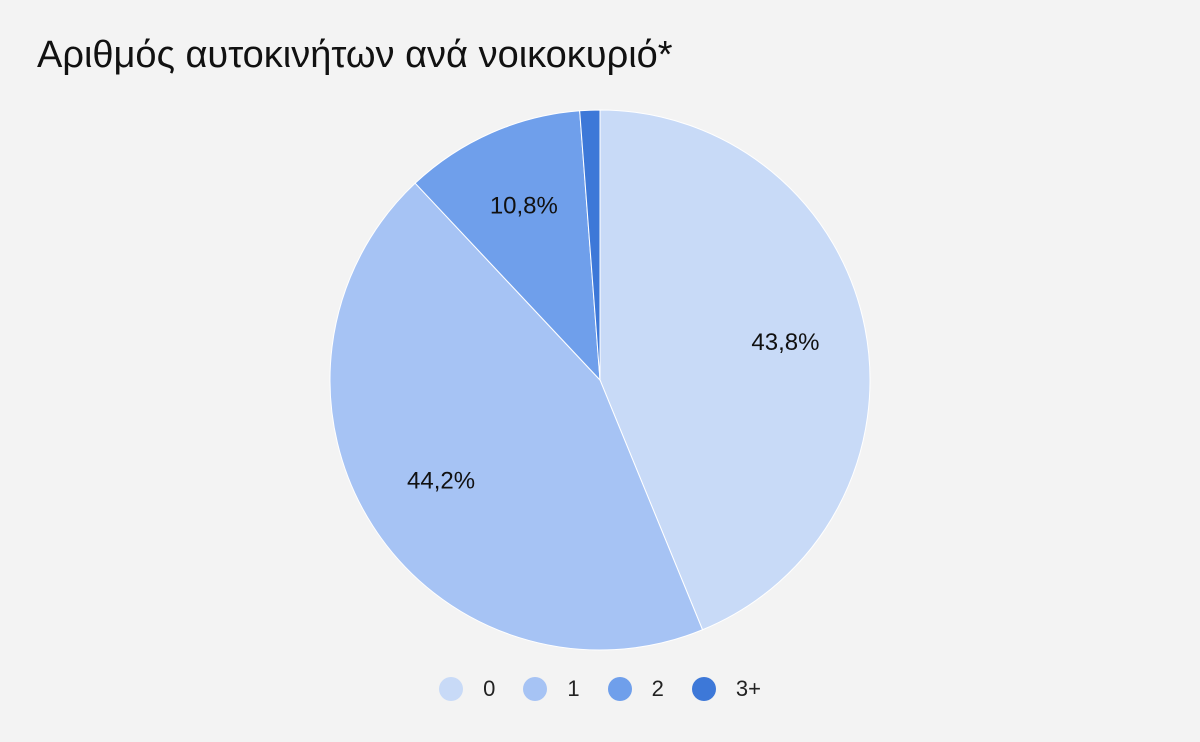 The height and width of the screenshot is (742, 1200). What do you see at coordinates (355, 55) in the screenshot?
I see `chart-title: Αριθμός αυτοκινήτων ανά νοικοκυριό*` at bounding box center [355, 55].